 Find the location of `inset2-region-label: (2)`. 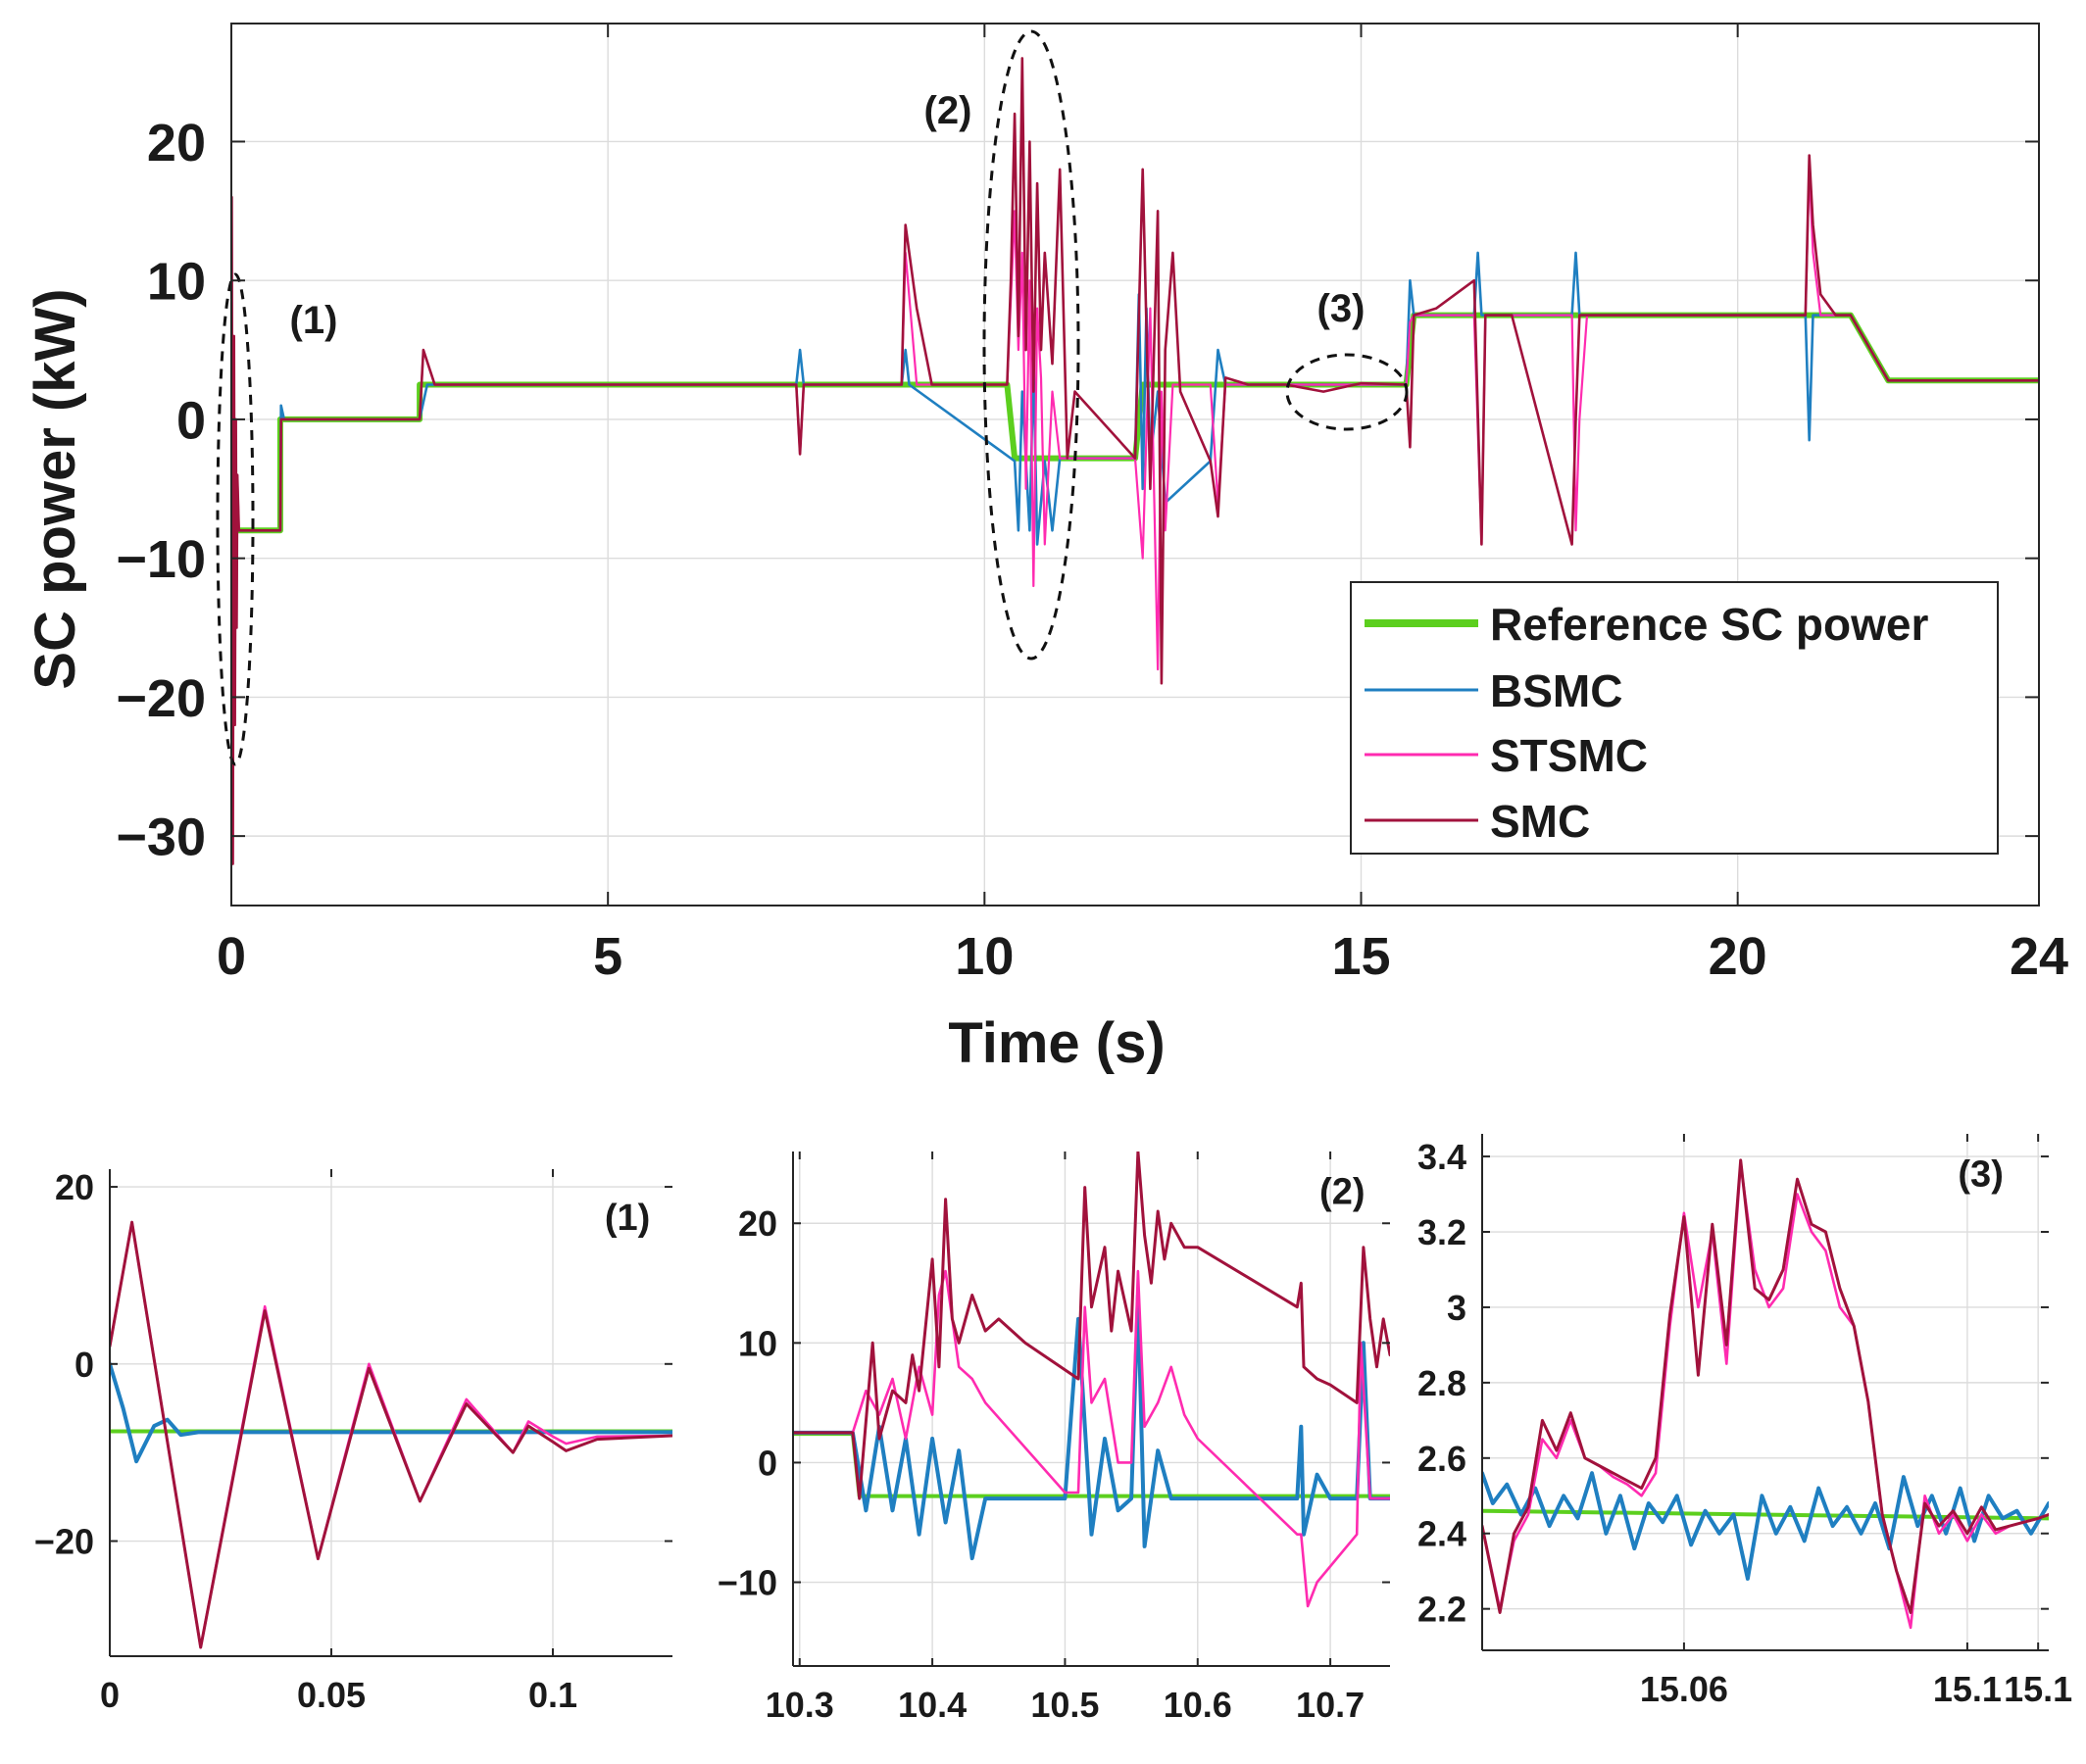

inset2-region-label: (2) is located at coordinates (1342, 1192).